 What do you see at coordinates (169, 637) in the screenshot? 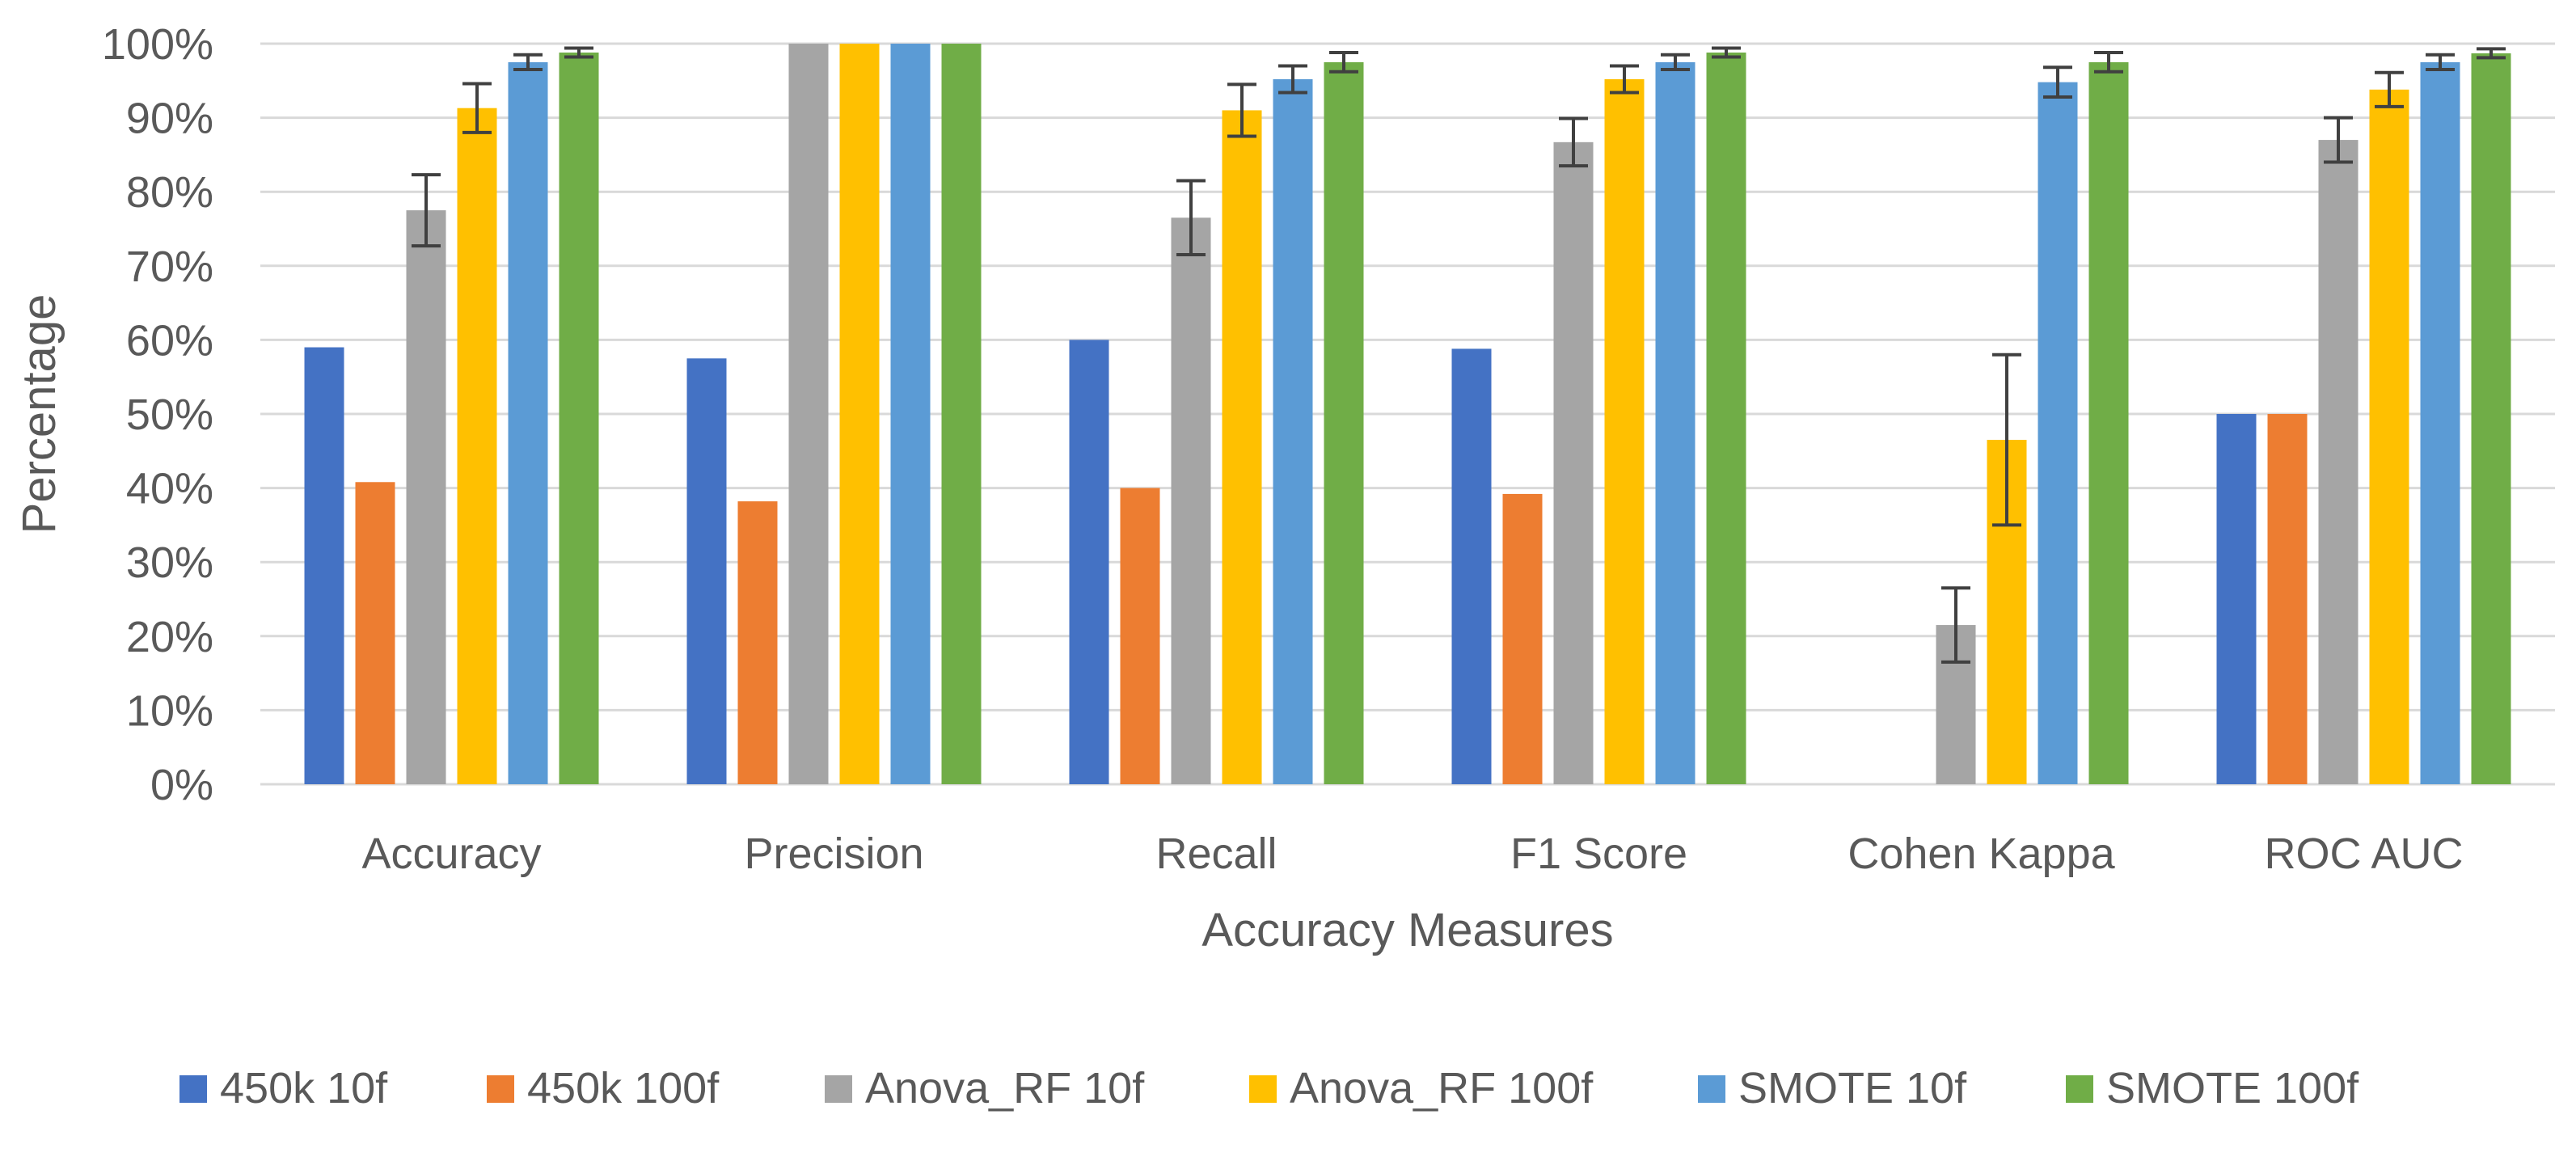
I see `y-tick-label: 20%` at bounding box center [169, 637].